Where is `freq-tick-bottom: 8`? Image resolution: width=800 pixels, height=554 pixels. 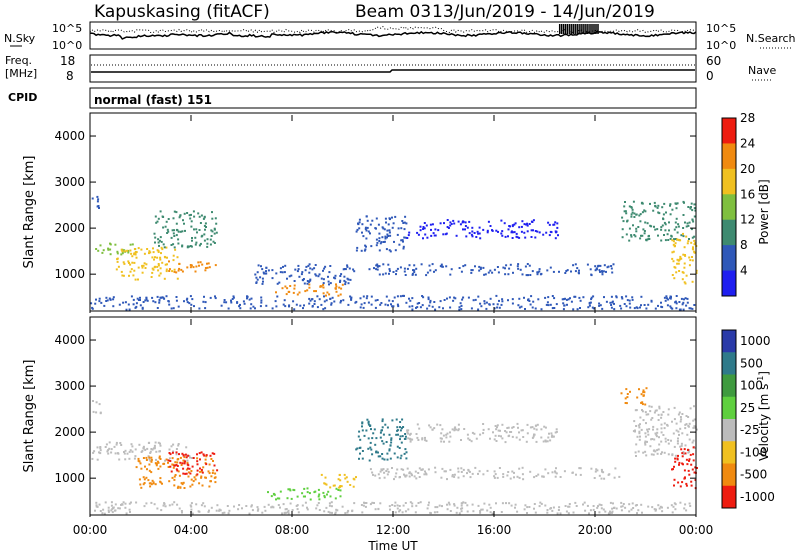
freq-tick-bottom: 8 is located at coordinates (70, 76).